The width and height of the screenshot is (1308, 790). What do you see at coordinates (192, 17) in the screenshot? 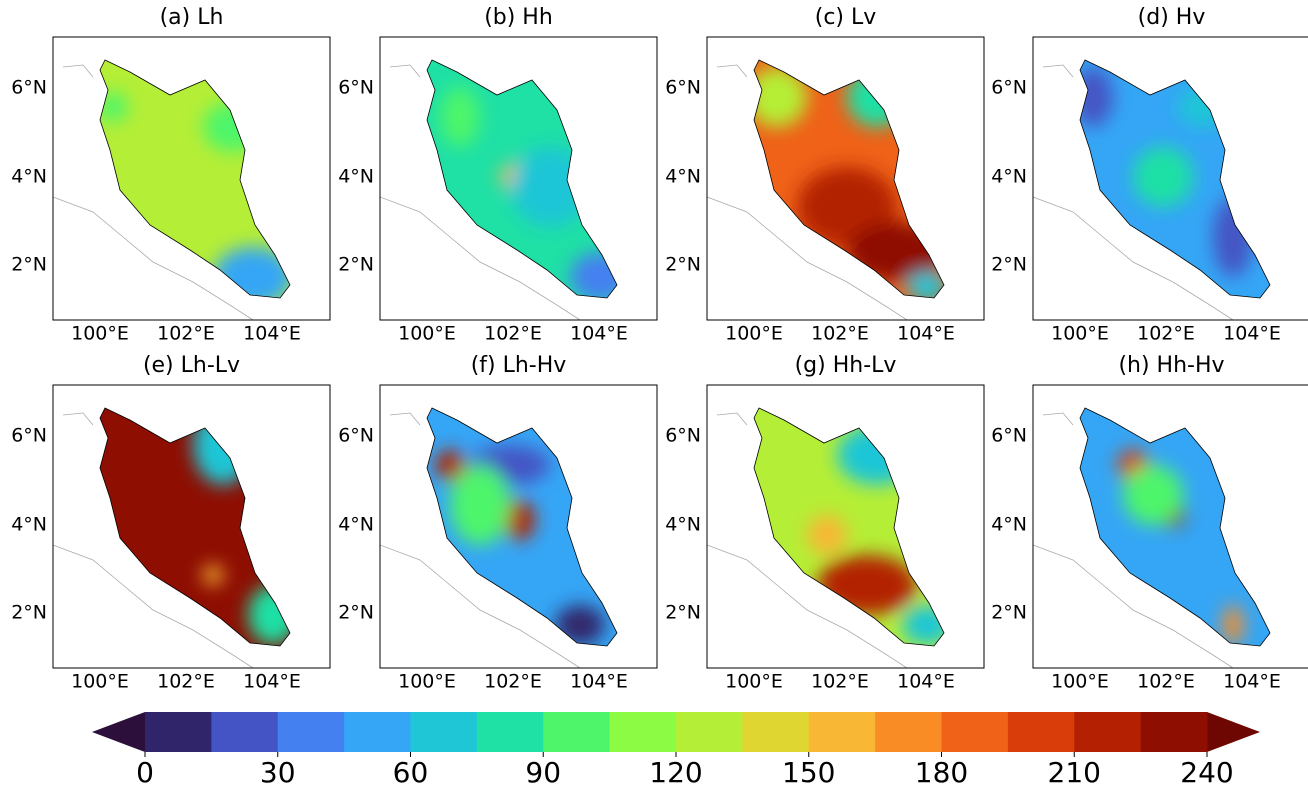
I see `panel-title: (a) Lh` at bounding box center [192, 17].